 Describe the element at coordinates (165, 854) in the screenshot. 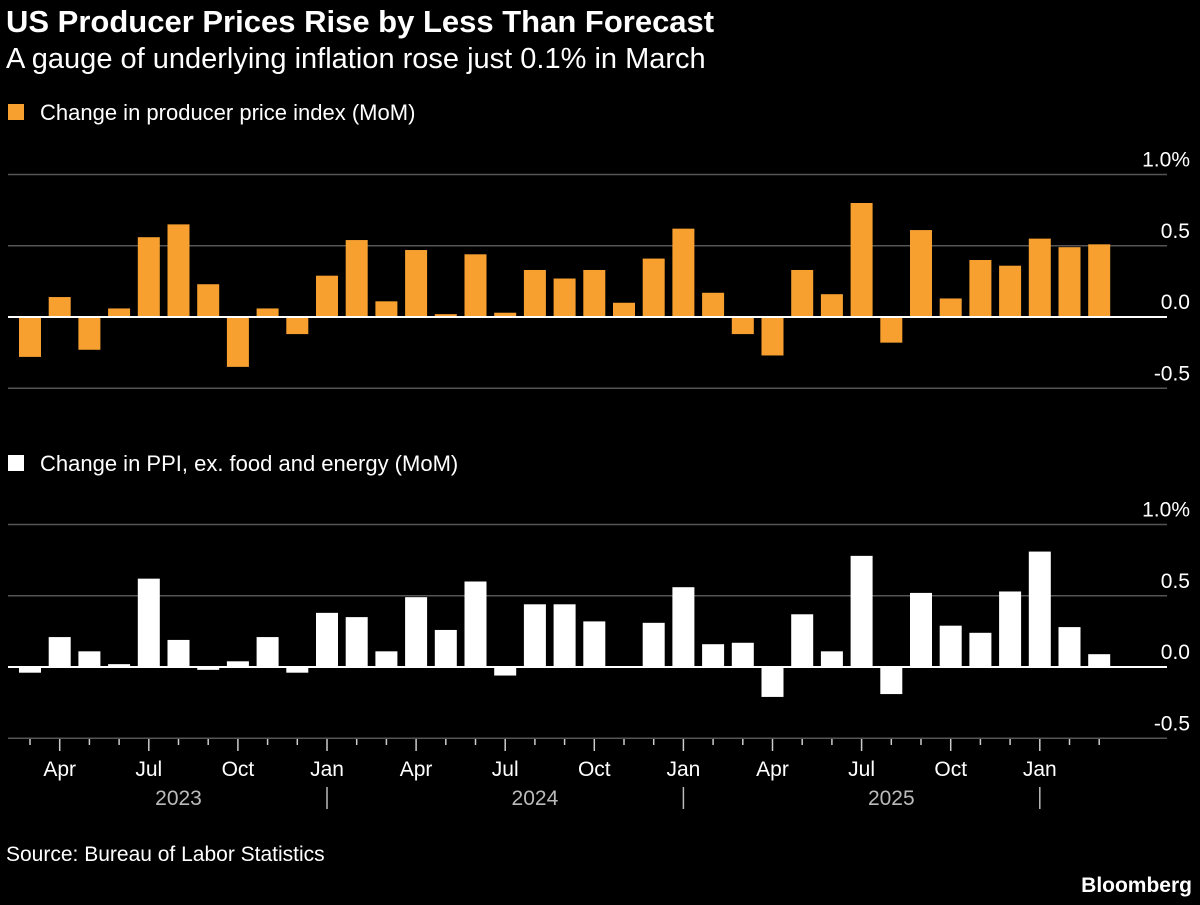

I see `source-note: Source: Bureau of Labor Statistics` at that location.